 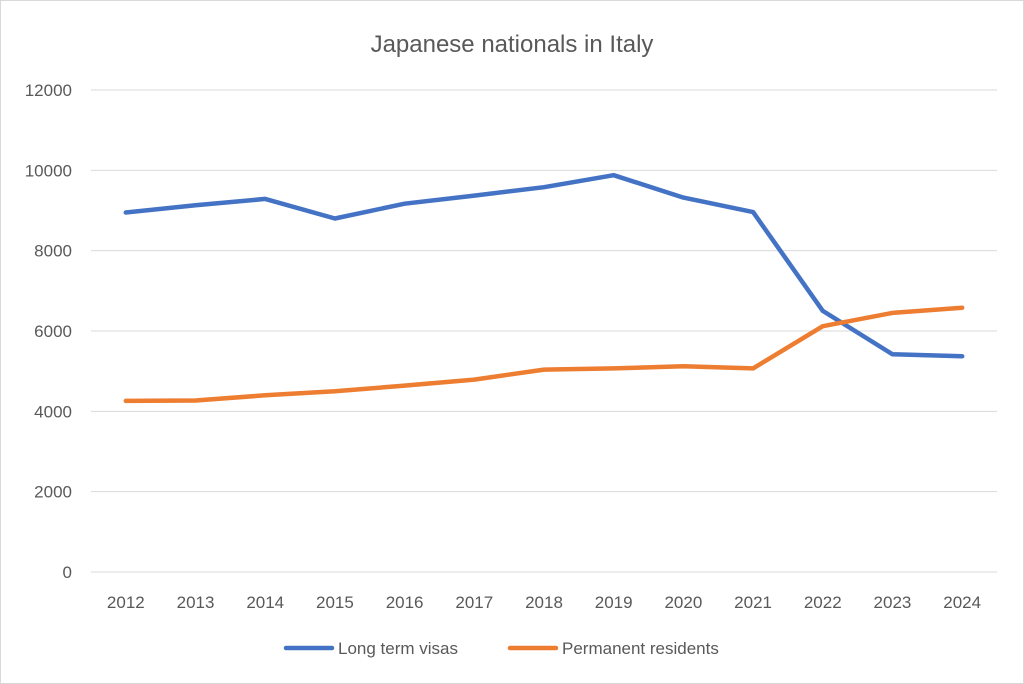 I want to click on x-tick-label: 2023, so click(x=893, y=602).